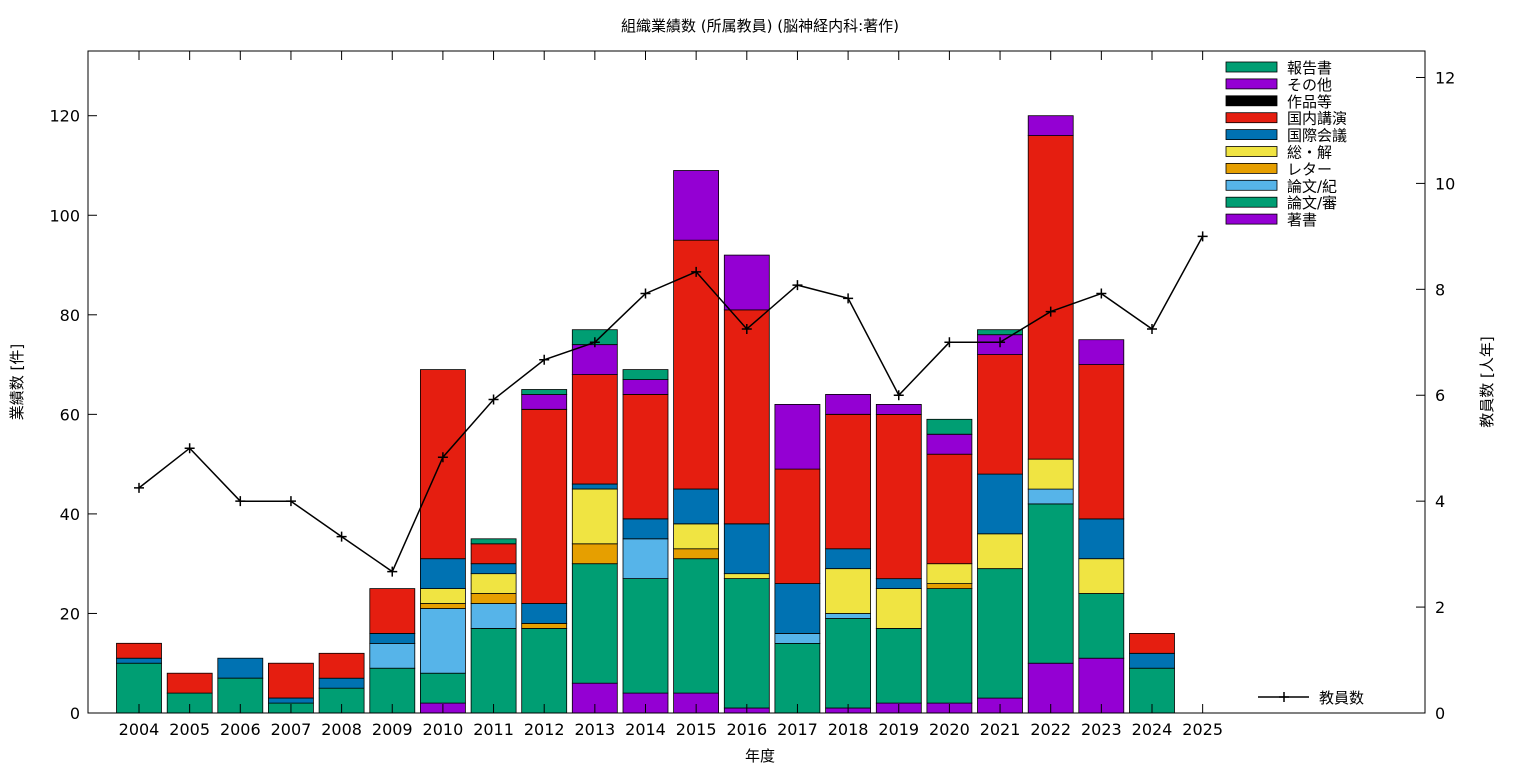 The image size is (1536, 768). Describe the element at coordinates (1317, 119) in the screenshot. I see `legend-label-国内講演: 国内講演` at that location.